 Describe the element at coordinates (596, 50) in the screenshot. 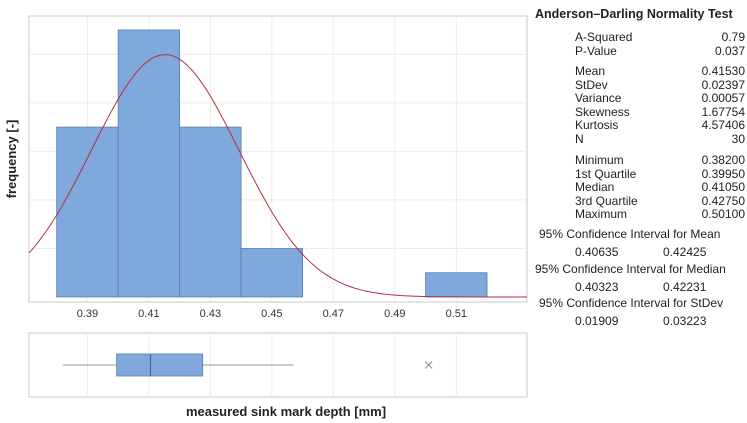

I see `stat-label: P-Value` at that location.